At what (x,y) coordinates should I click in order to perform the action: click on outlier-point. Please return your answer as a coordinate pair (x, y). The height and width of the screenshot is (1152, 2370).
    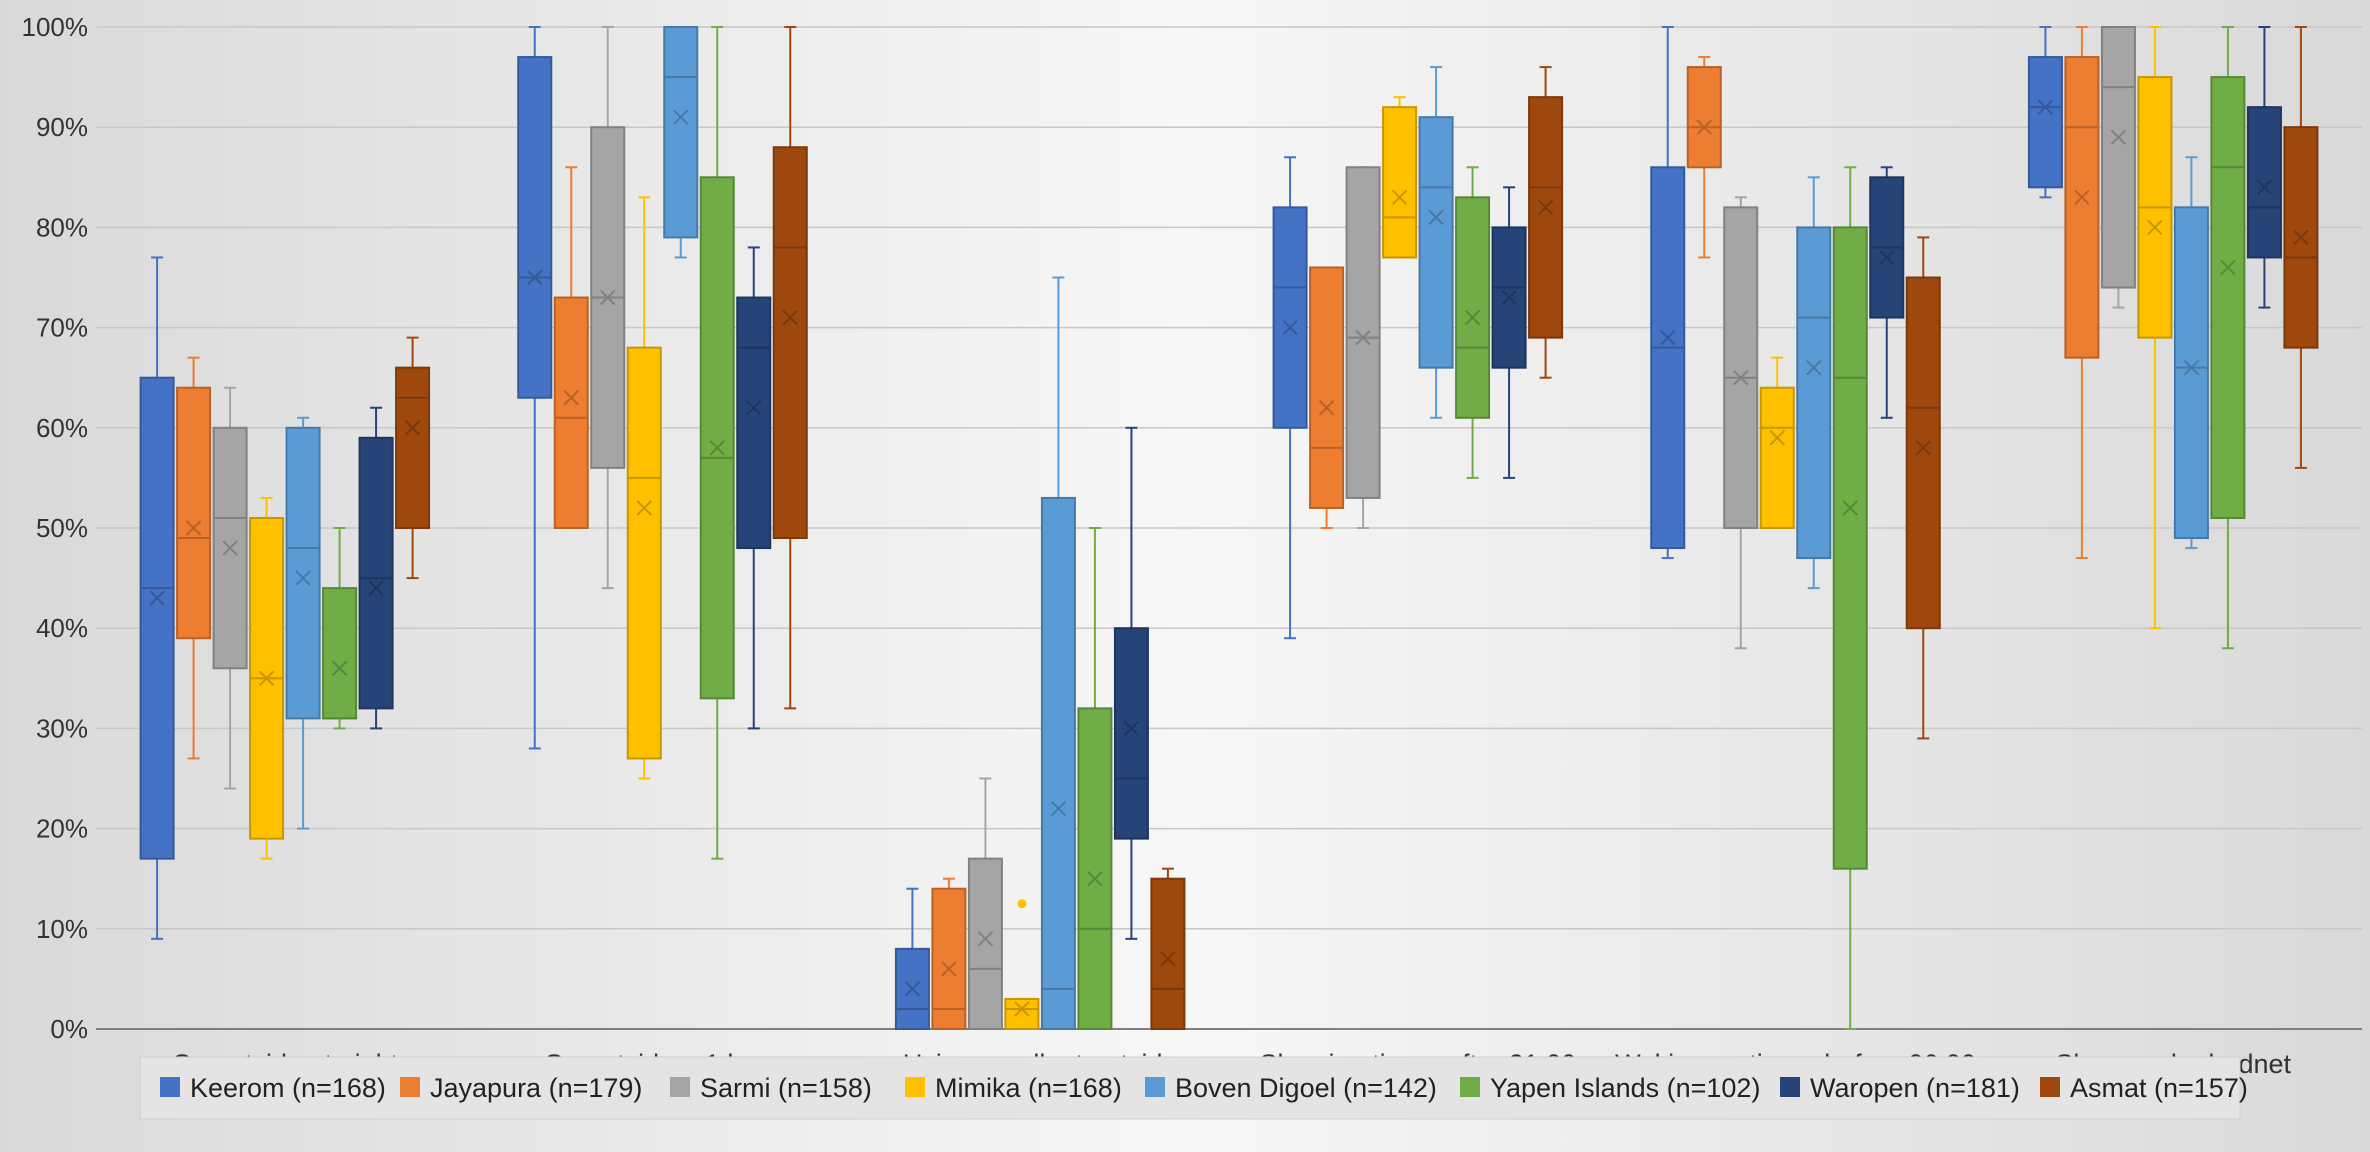
    Looking at the image, I should click on (1022, 904).